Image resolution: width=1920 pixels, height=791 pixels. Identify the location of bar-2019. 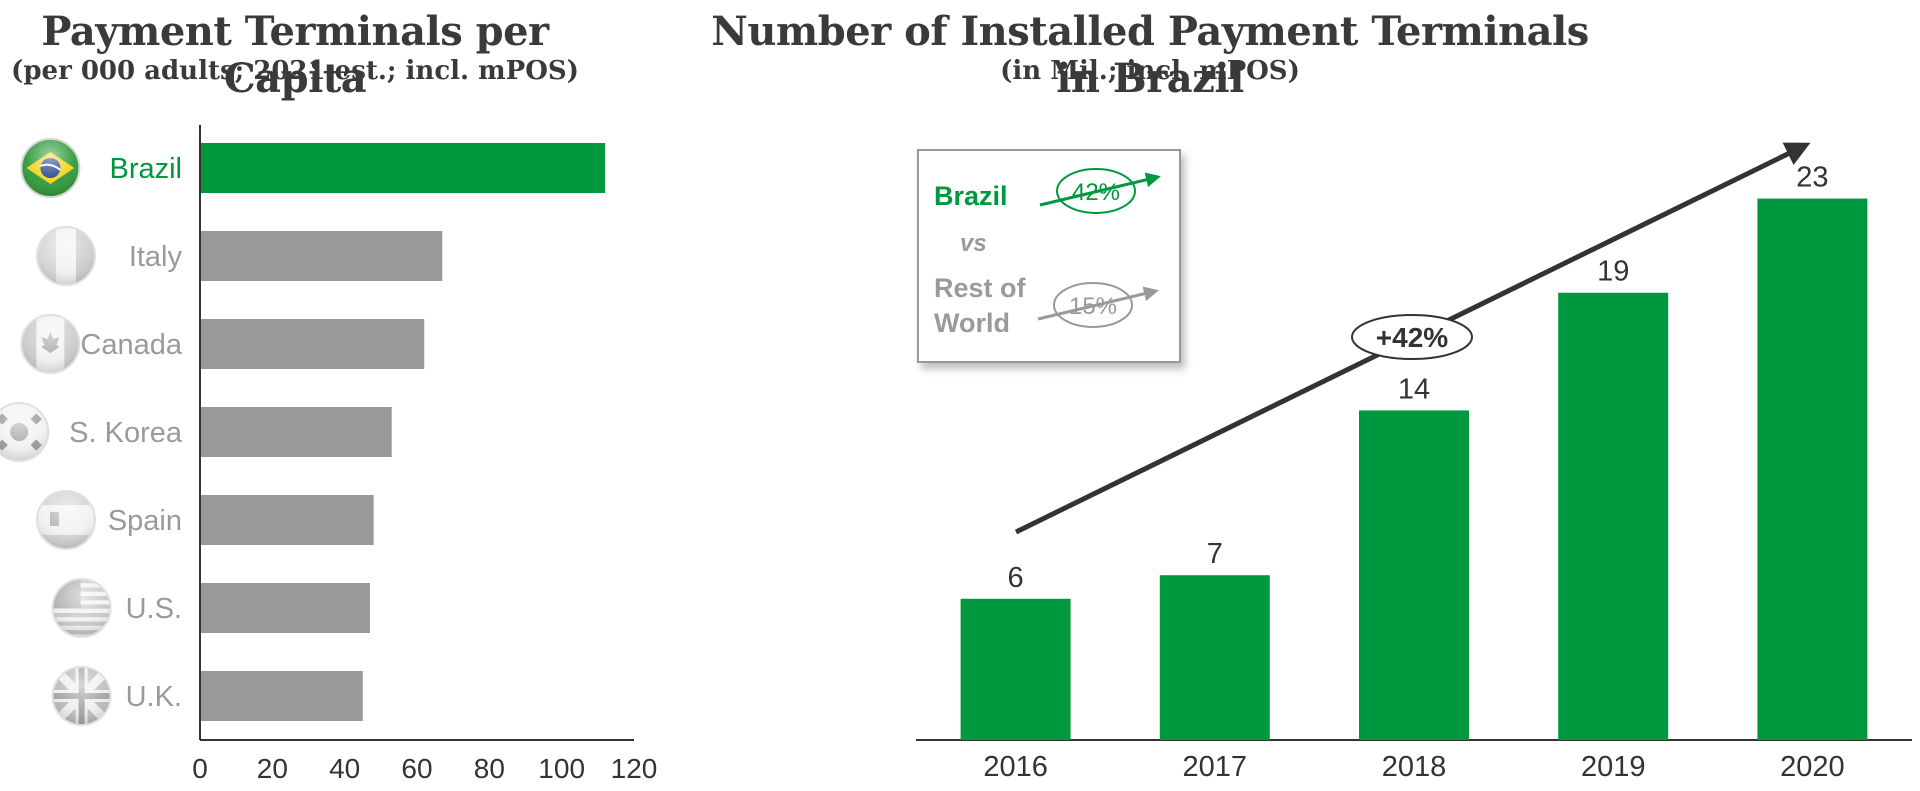
(1613, 516).